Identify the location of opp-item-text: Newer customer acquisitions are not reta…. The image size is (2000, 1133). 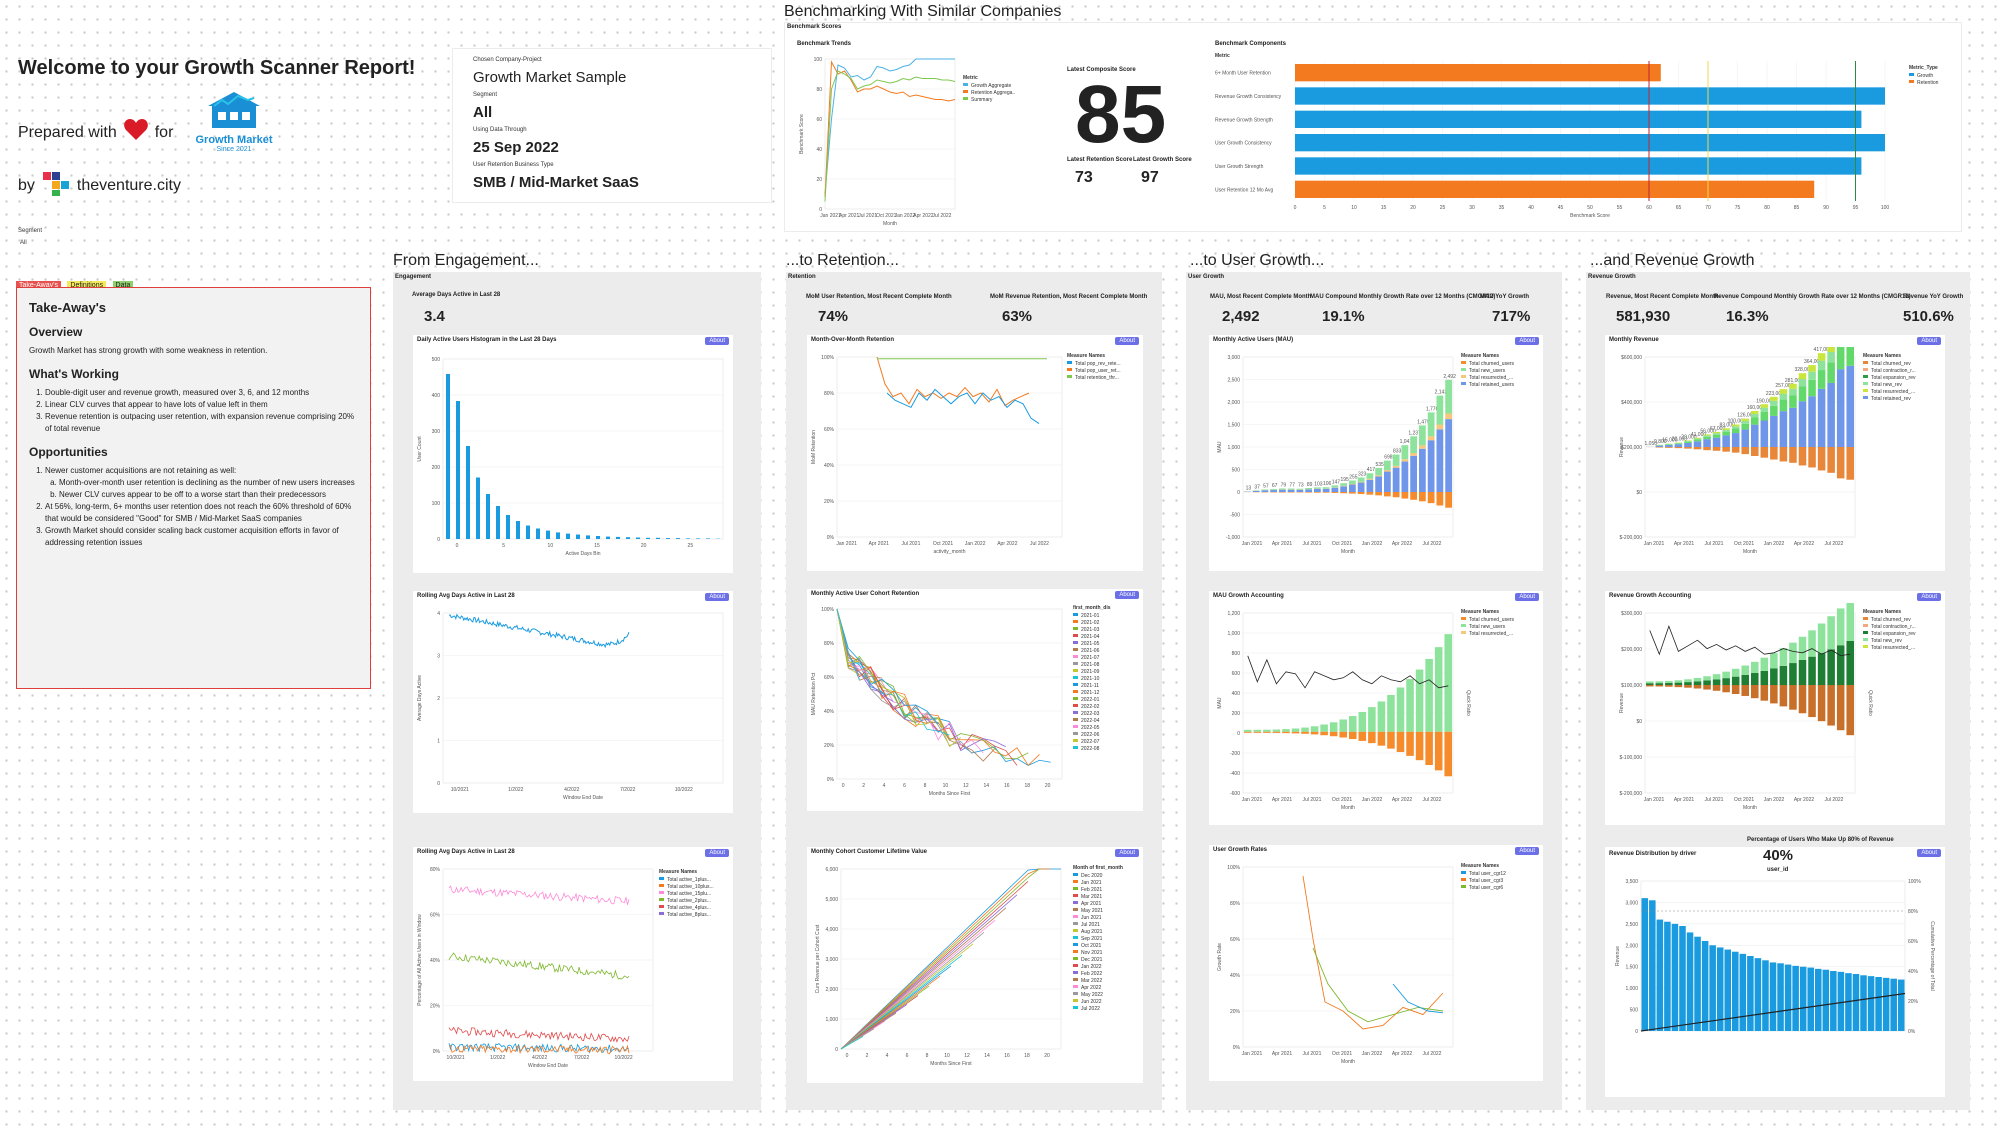
(141, 470).